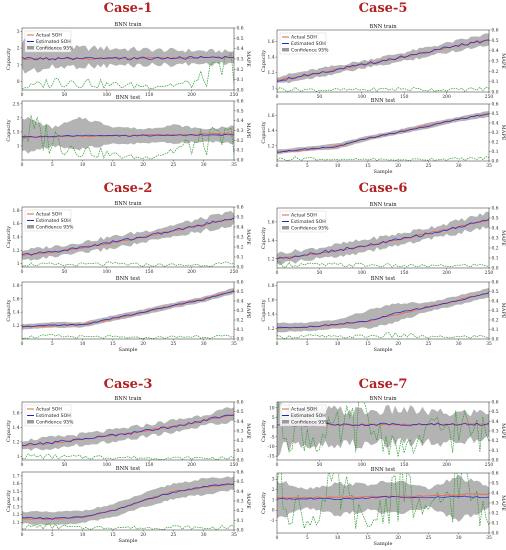 The height and width of the screenshot is (550, 506). What do you see at coordinates (320, 465) in the screenshot?
I see `x-tick-label: 50` at bounding box center [320, 465].